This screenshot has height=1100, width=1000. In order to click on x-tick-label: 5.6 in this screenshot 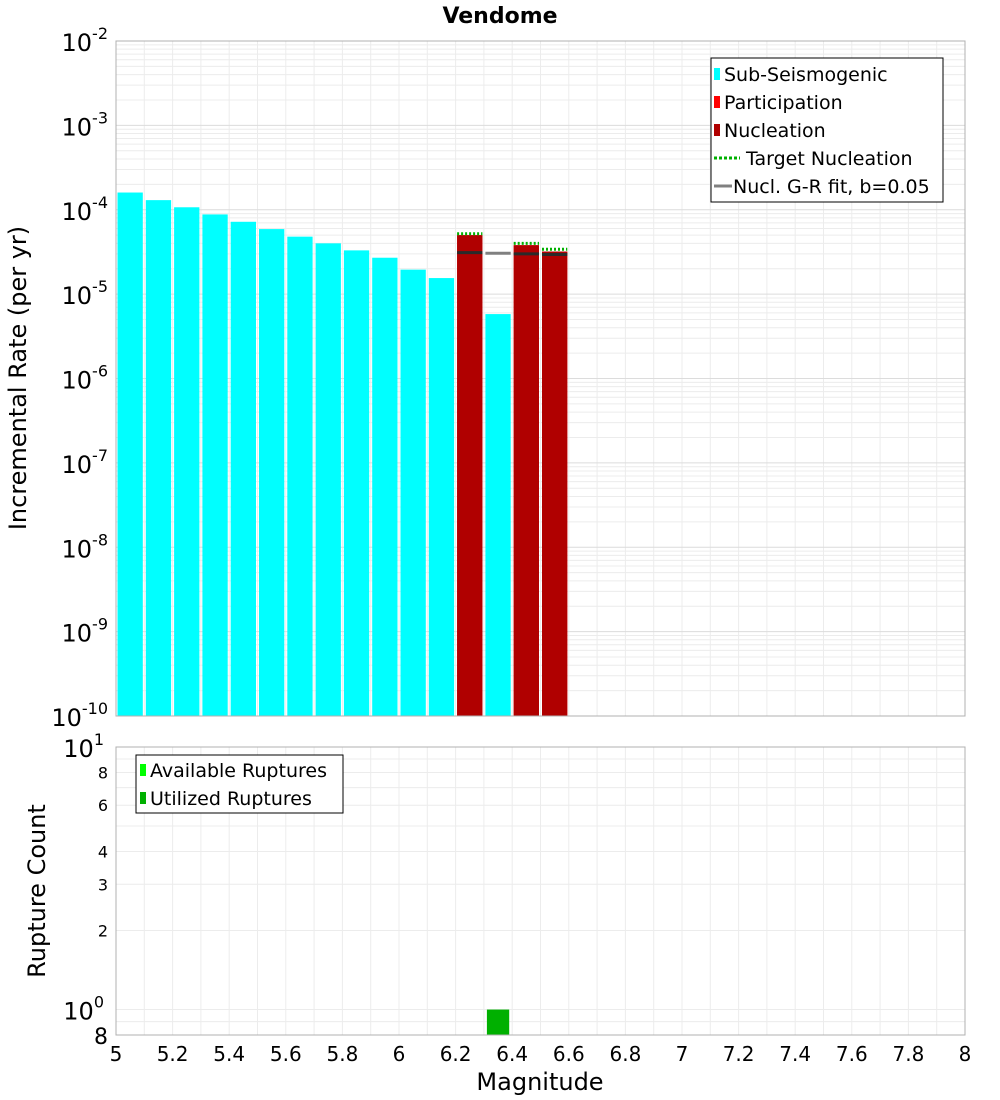, I will do `click(286, 1054)`.